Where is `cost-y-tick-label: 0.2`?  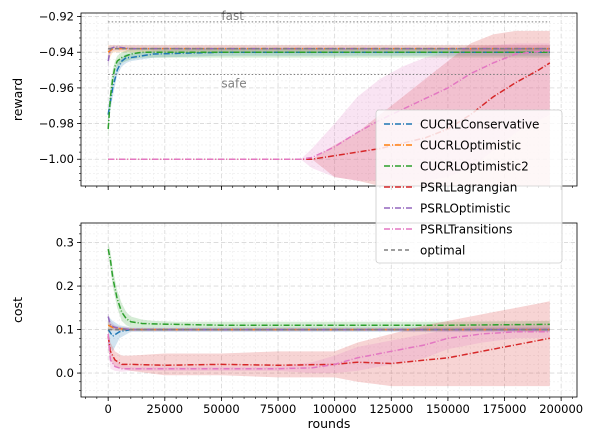 cost-y-tick-label: 0.2 is located at coordinates (65, 286).